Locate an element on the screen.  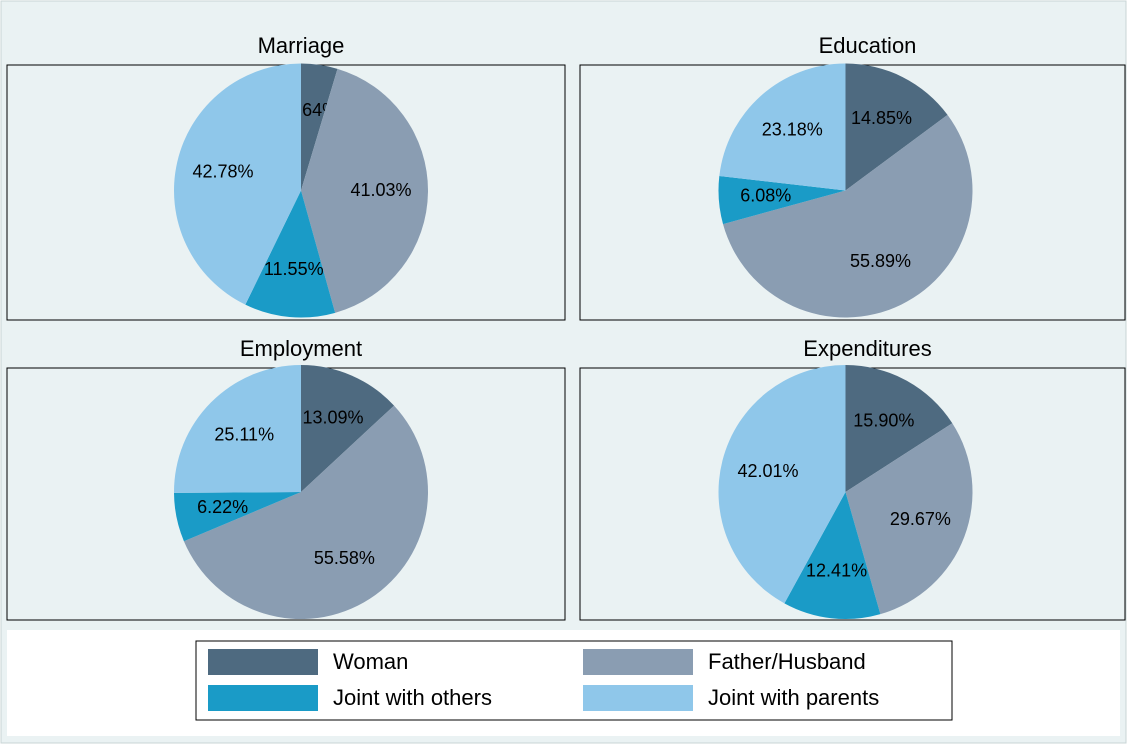
data-label: 42.78% is located at coordinates (223, 171).